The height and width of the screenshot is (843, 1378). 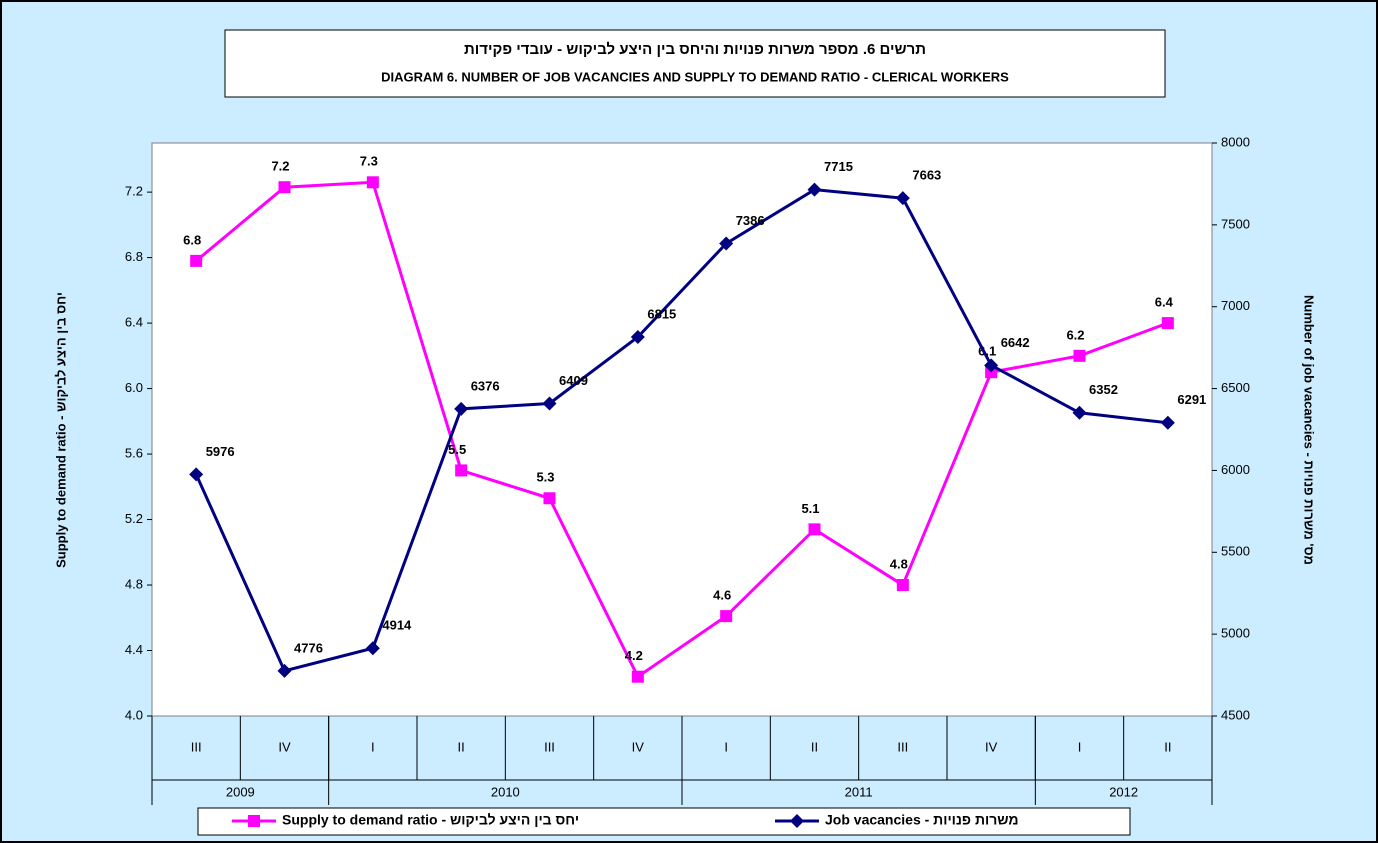 What do you see at coordinates (1235, 633) in the screenshot?
I see `y2-tick-label: 5000` at bounding box center [1235, 633].